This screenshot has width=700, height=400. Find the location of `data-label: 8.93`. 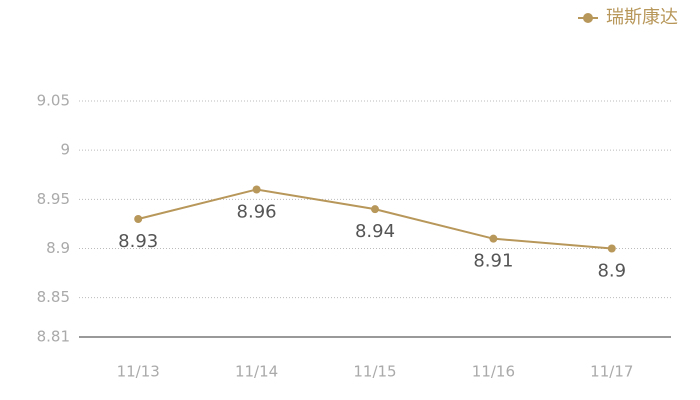

data-label: 8.93 is located at coordinates (138, 241).